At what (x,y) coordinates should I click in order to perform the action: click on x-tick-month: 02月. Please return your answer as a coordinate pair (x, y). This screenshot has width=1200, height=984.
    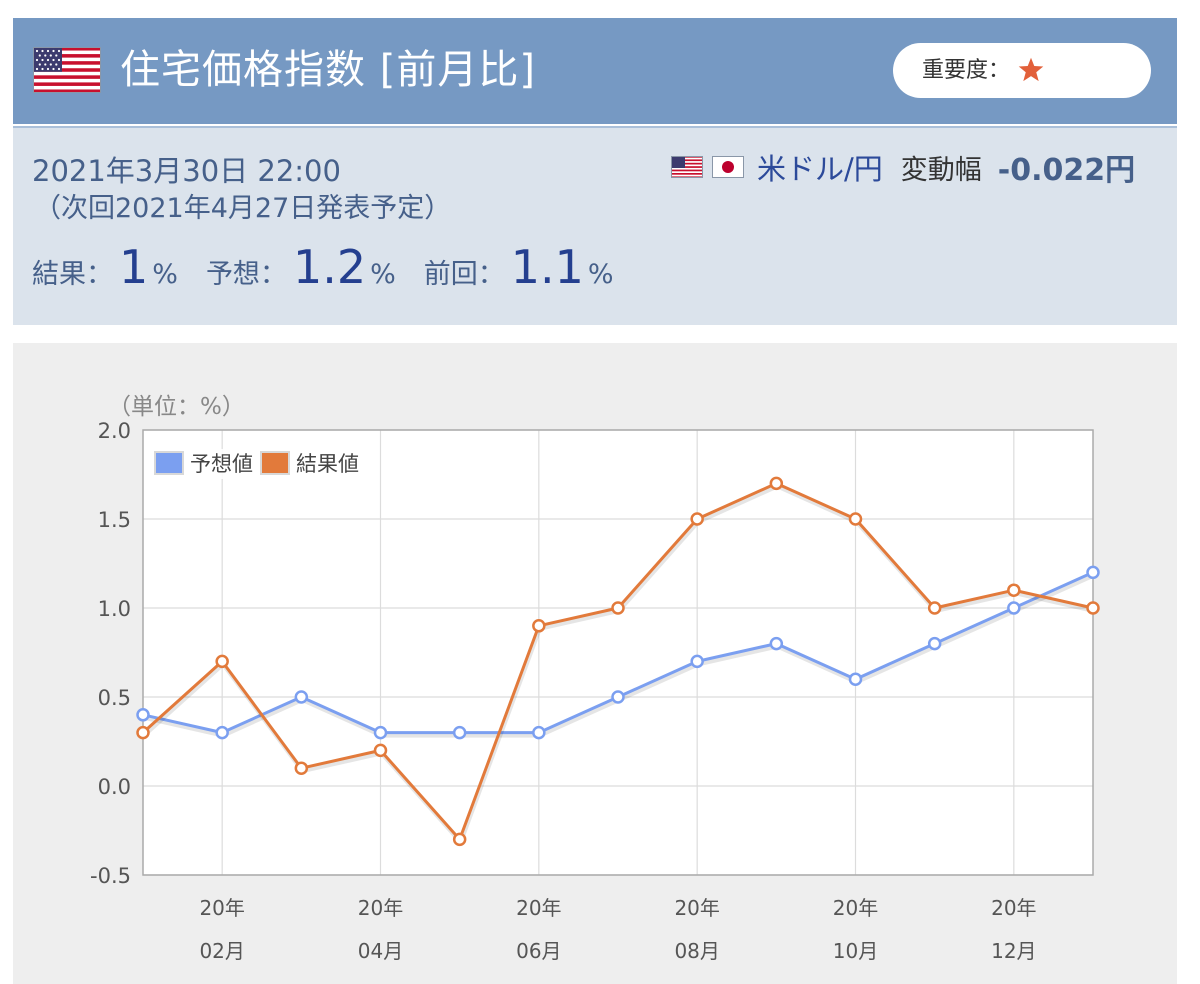
    Looking at the image, I should click on (221, 951).